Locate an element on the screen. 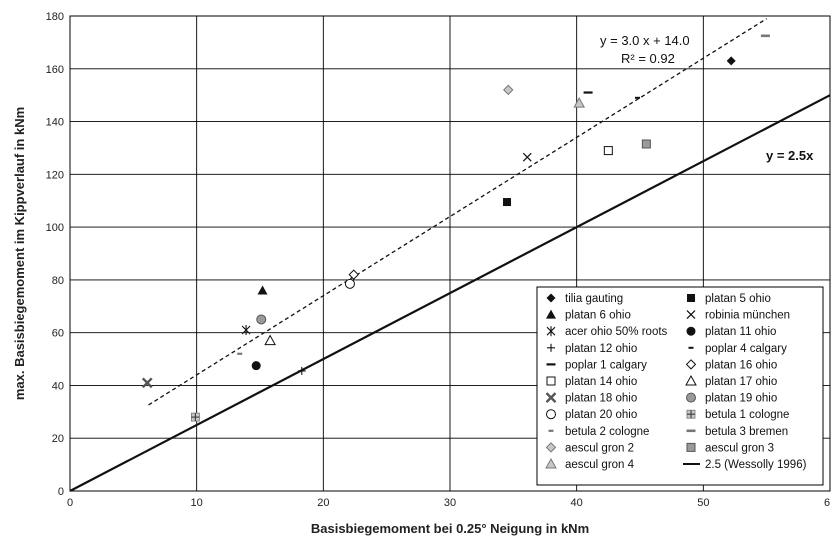  legend-item: platan 20 ohio is located at coordinates (591, 415).